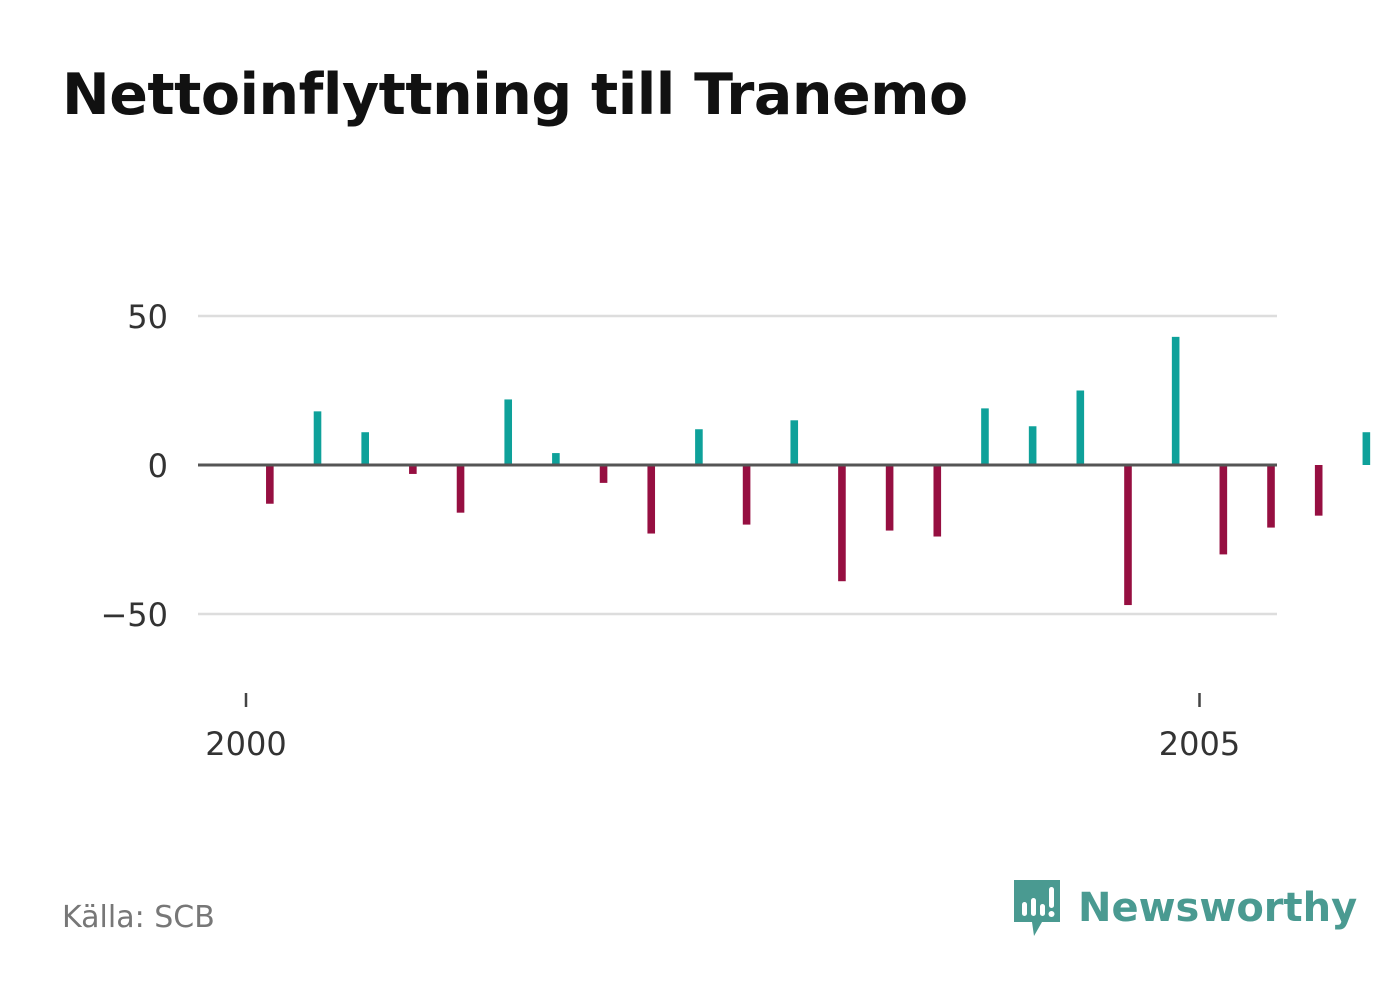  Describe the element at coordinates (158, 466) in the screenshot. I see `y-tick-label: 0` at that location.